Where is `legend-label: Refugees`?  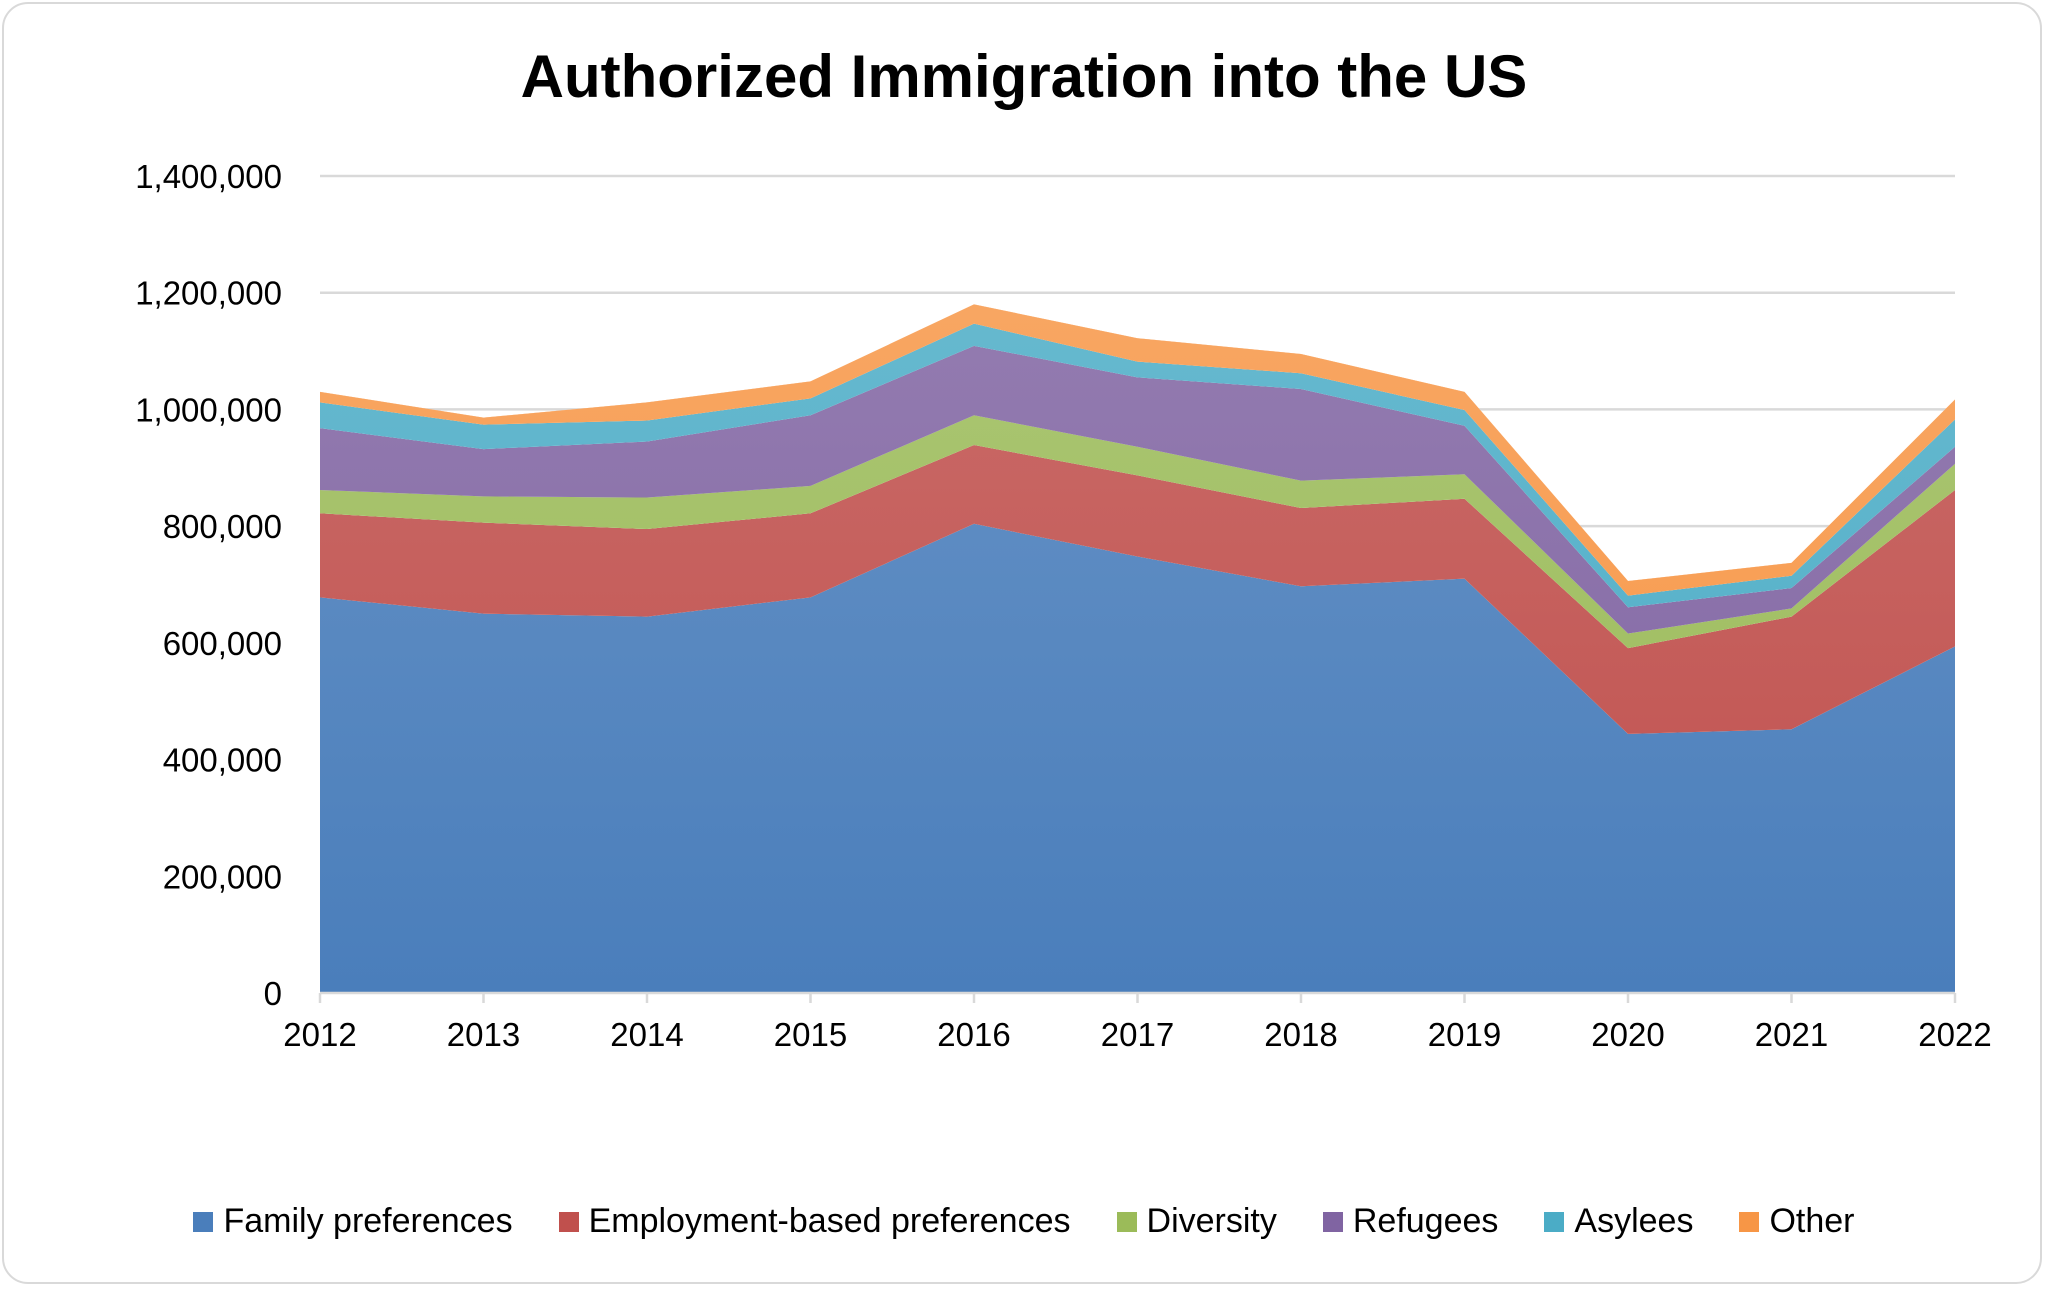
legend-label: Refugees is located at coordinates (1425, 1221).